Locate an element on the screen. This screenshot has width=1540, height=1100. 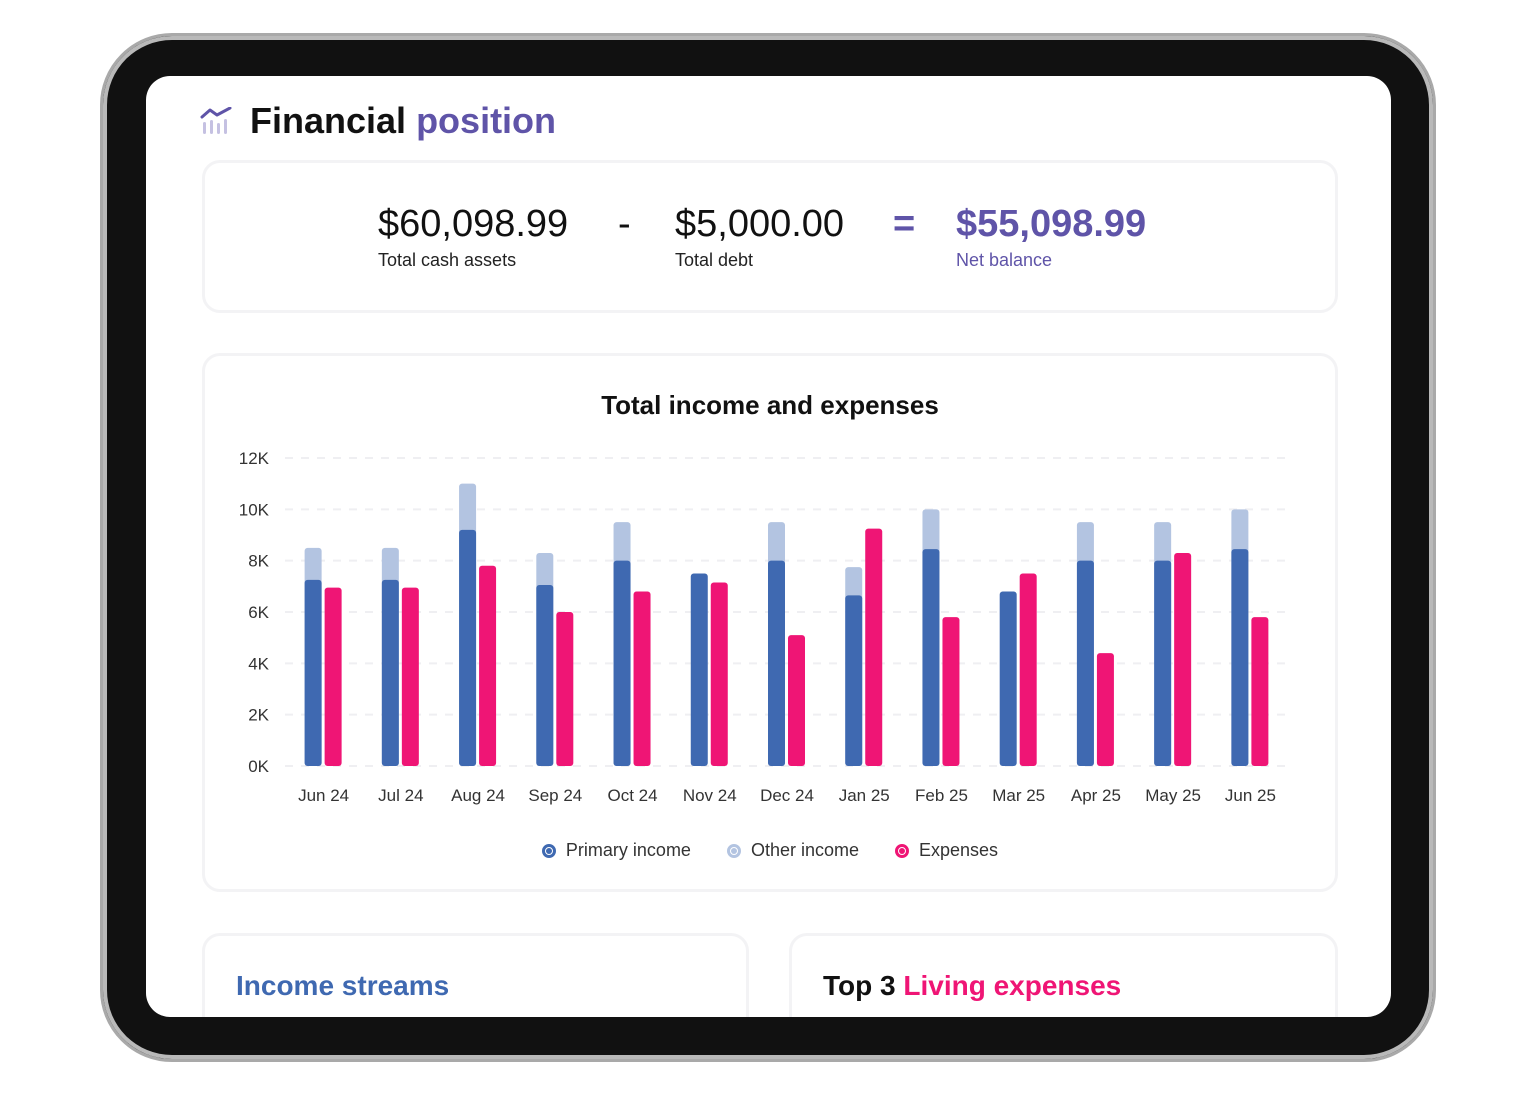
legend-expenses: Expenses is located at coordinates (946, 850).